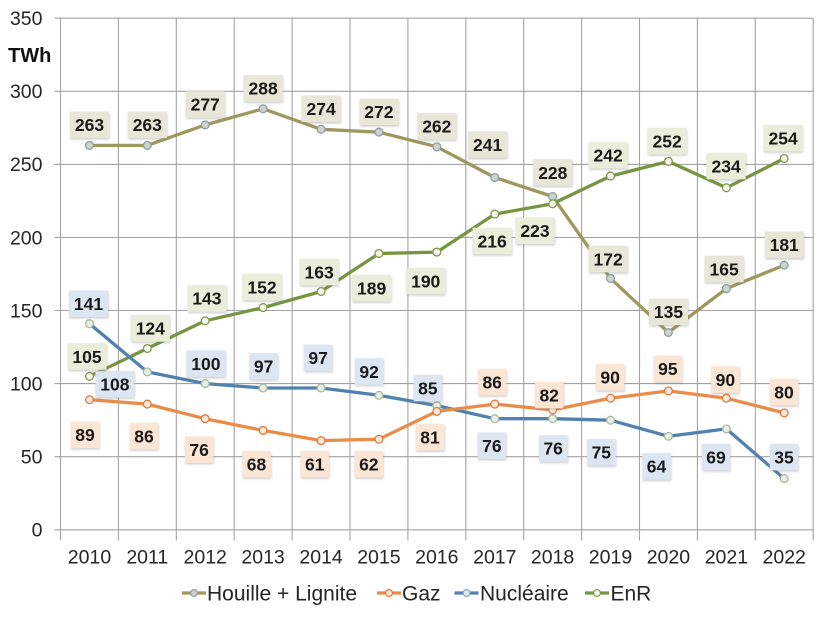 The image size is (825, 618). I want to click on svg-text: 2015, so click(379, 558).